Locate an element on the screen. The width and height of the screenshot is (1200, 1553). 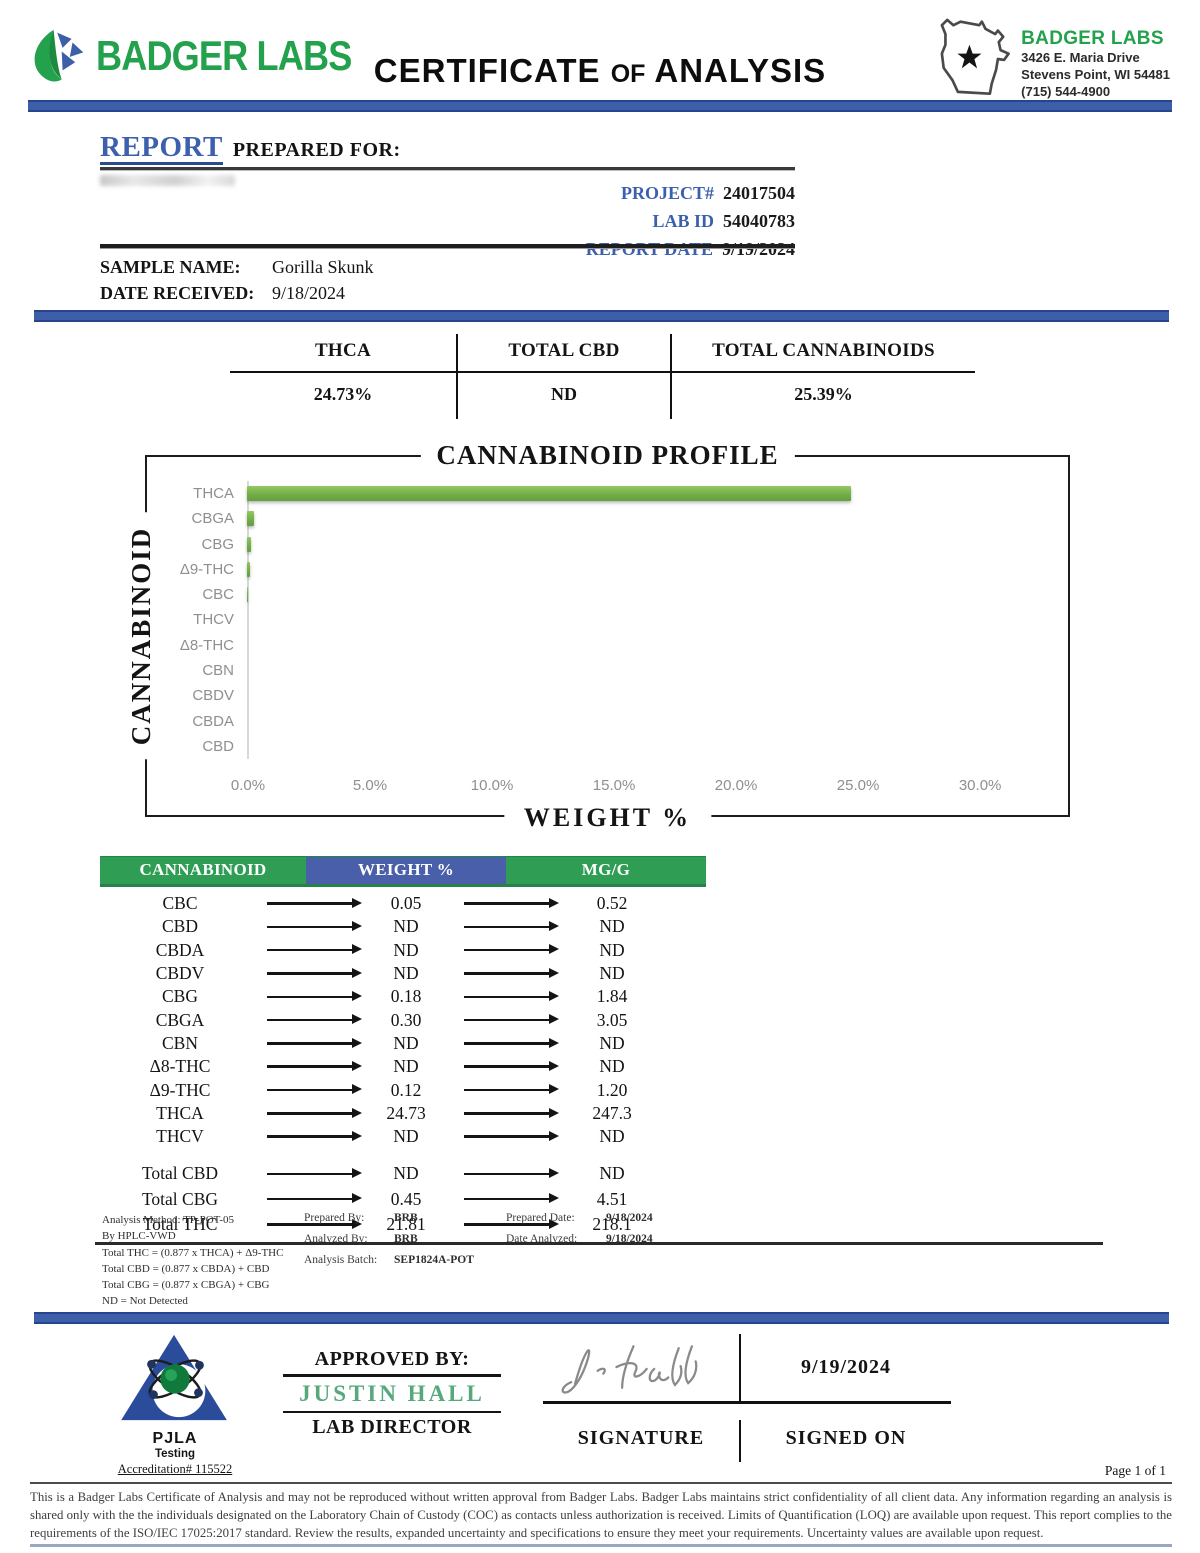
footnote-line: Total CBD = (0.877 x CBDA) + CBD is located at coordinates (186, 1268).